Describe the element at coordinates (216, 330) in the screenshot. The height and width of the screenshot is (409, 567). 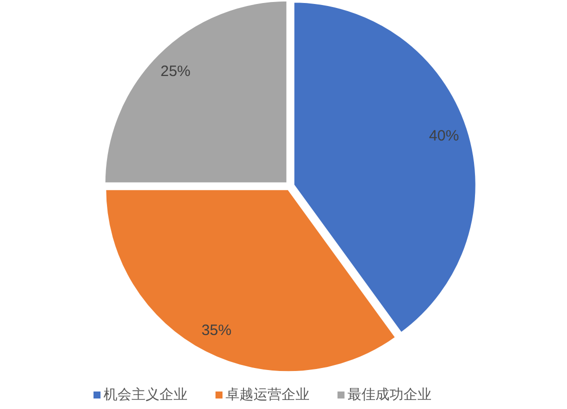
I see `data-label: 35%` at that location.